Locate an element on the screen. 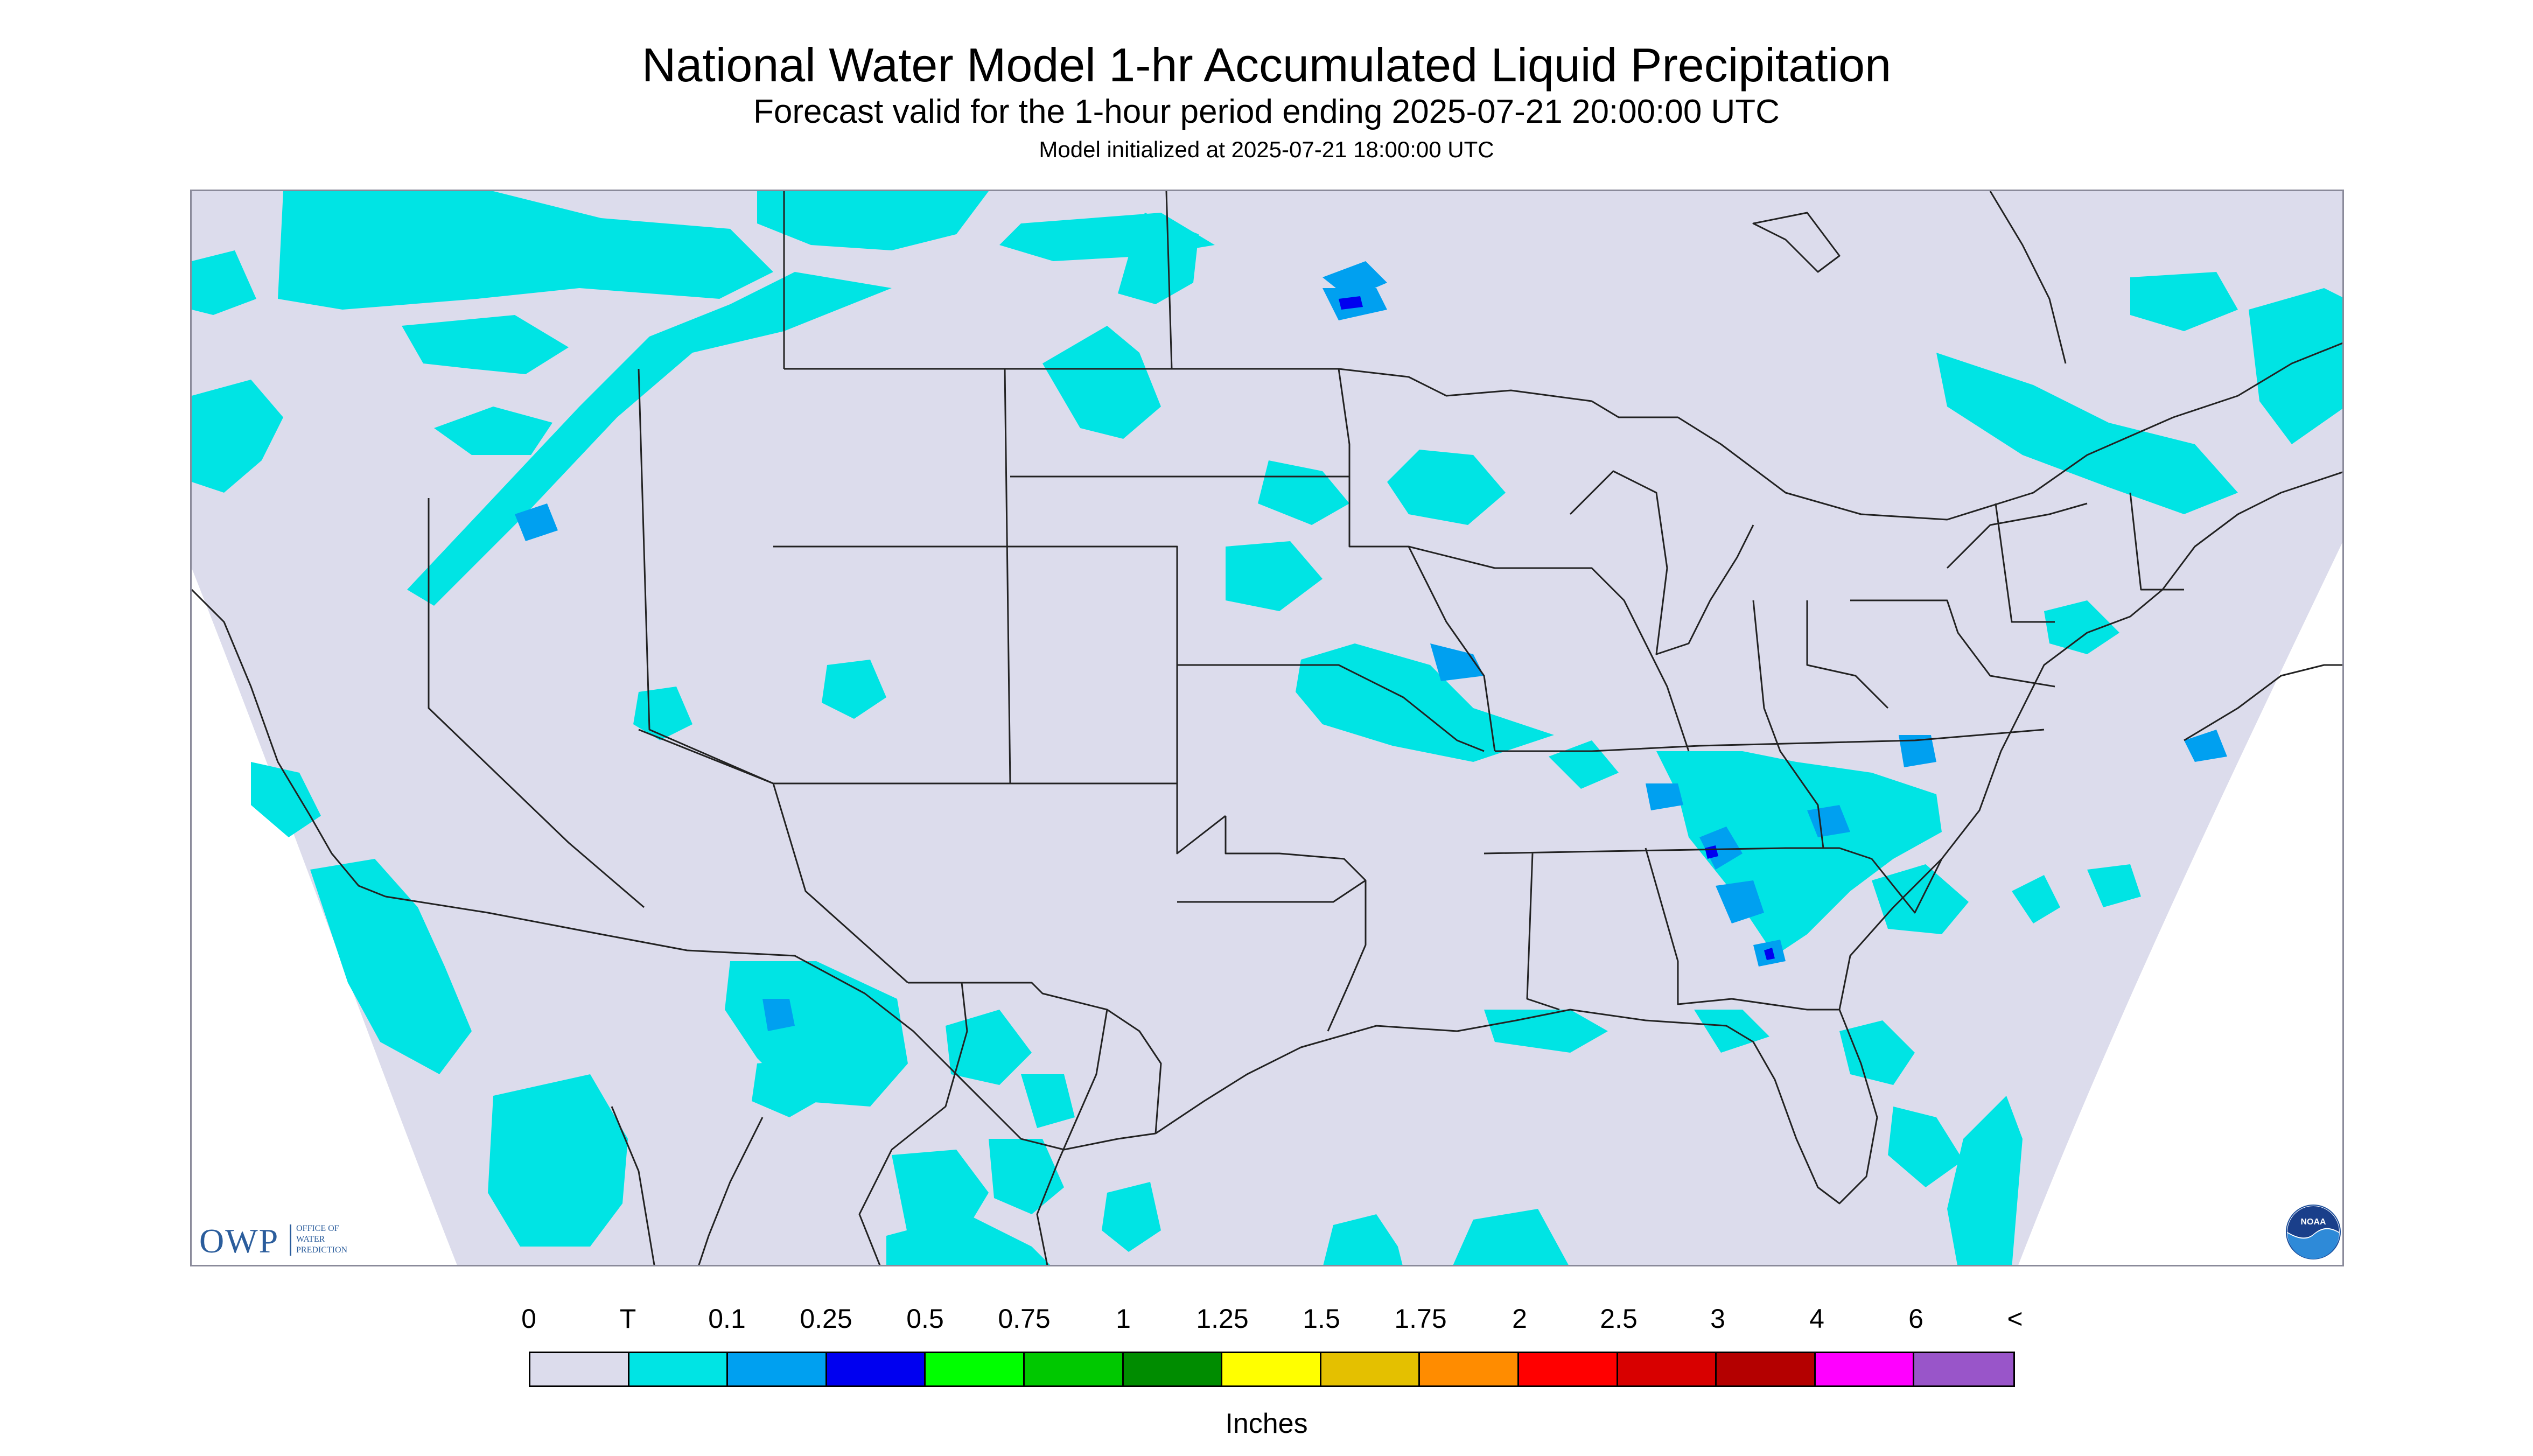 The width and height of the screenshot is (2533, 1456). legend-tick-label: 0.75 is located at coordinates (1024, 1319).